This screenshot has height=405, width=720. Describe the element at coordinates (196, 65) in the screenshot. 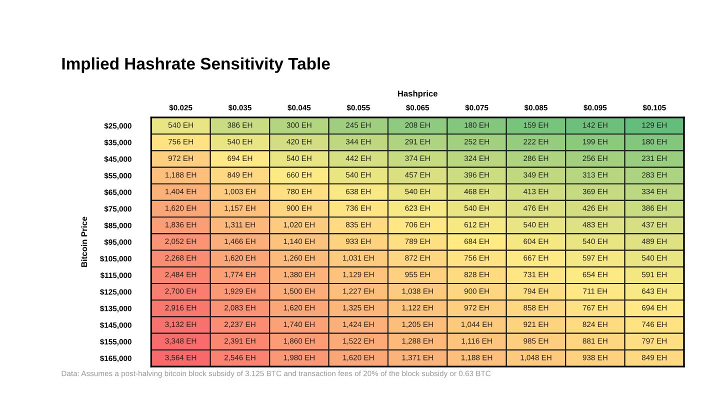

I see `chart-title: Implied Hashrate Sensitivity Table` at that location.